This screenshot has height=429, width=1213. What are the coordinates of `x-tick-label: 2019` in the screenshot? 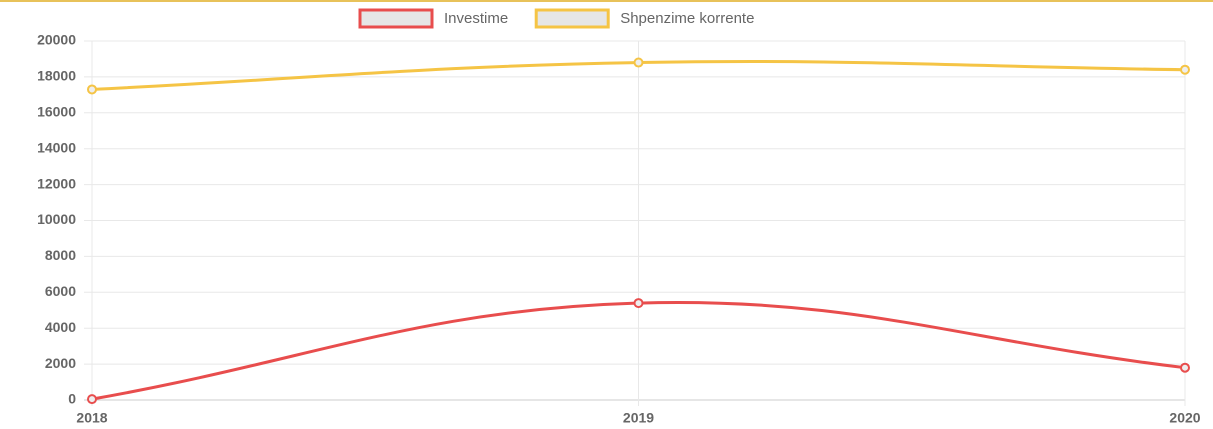 It's located at (638, 418).